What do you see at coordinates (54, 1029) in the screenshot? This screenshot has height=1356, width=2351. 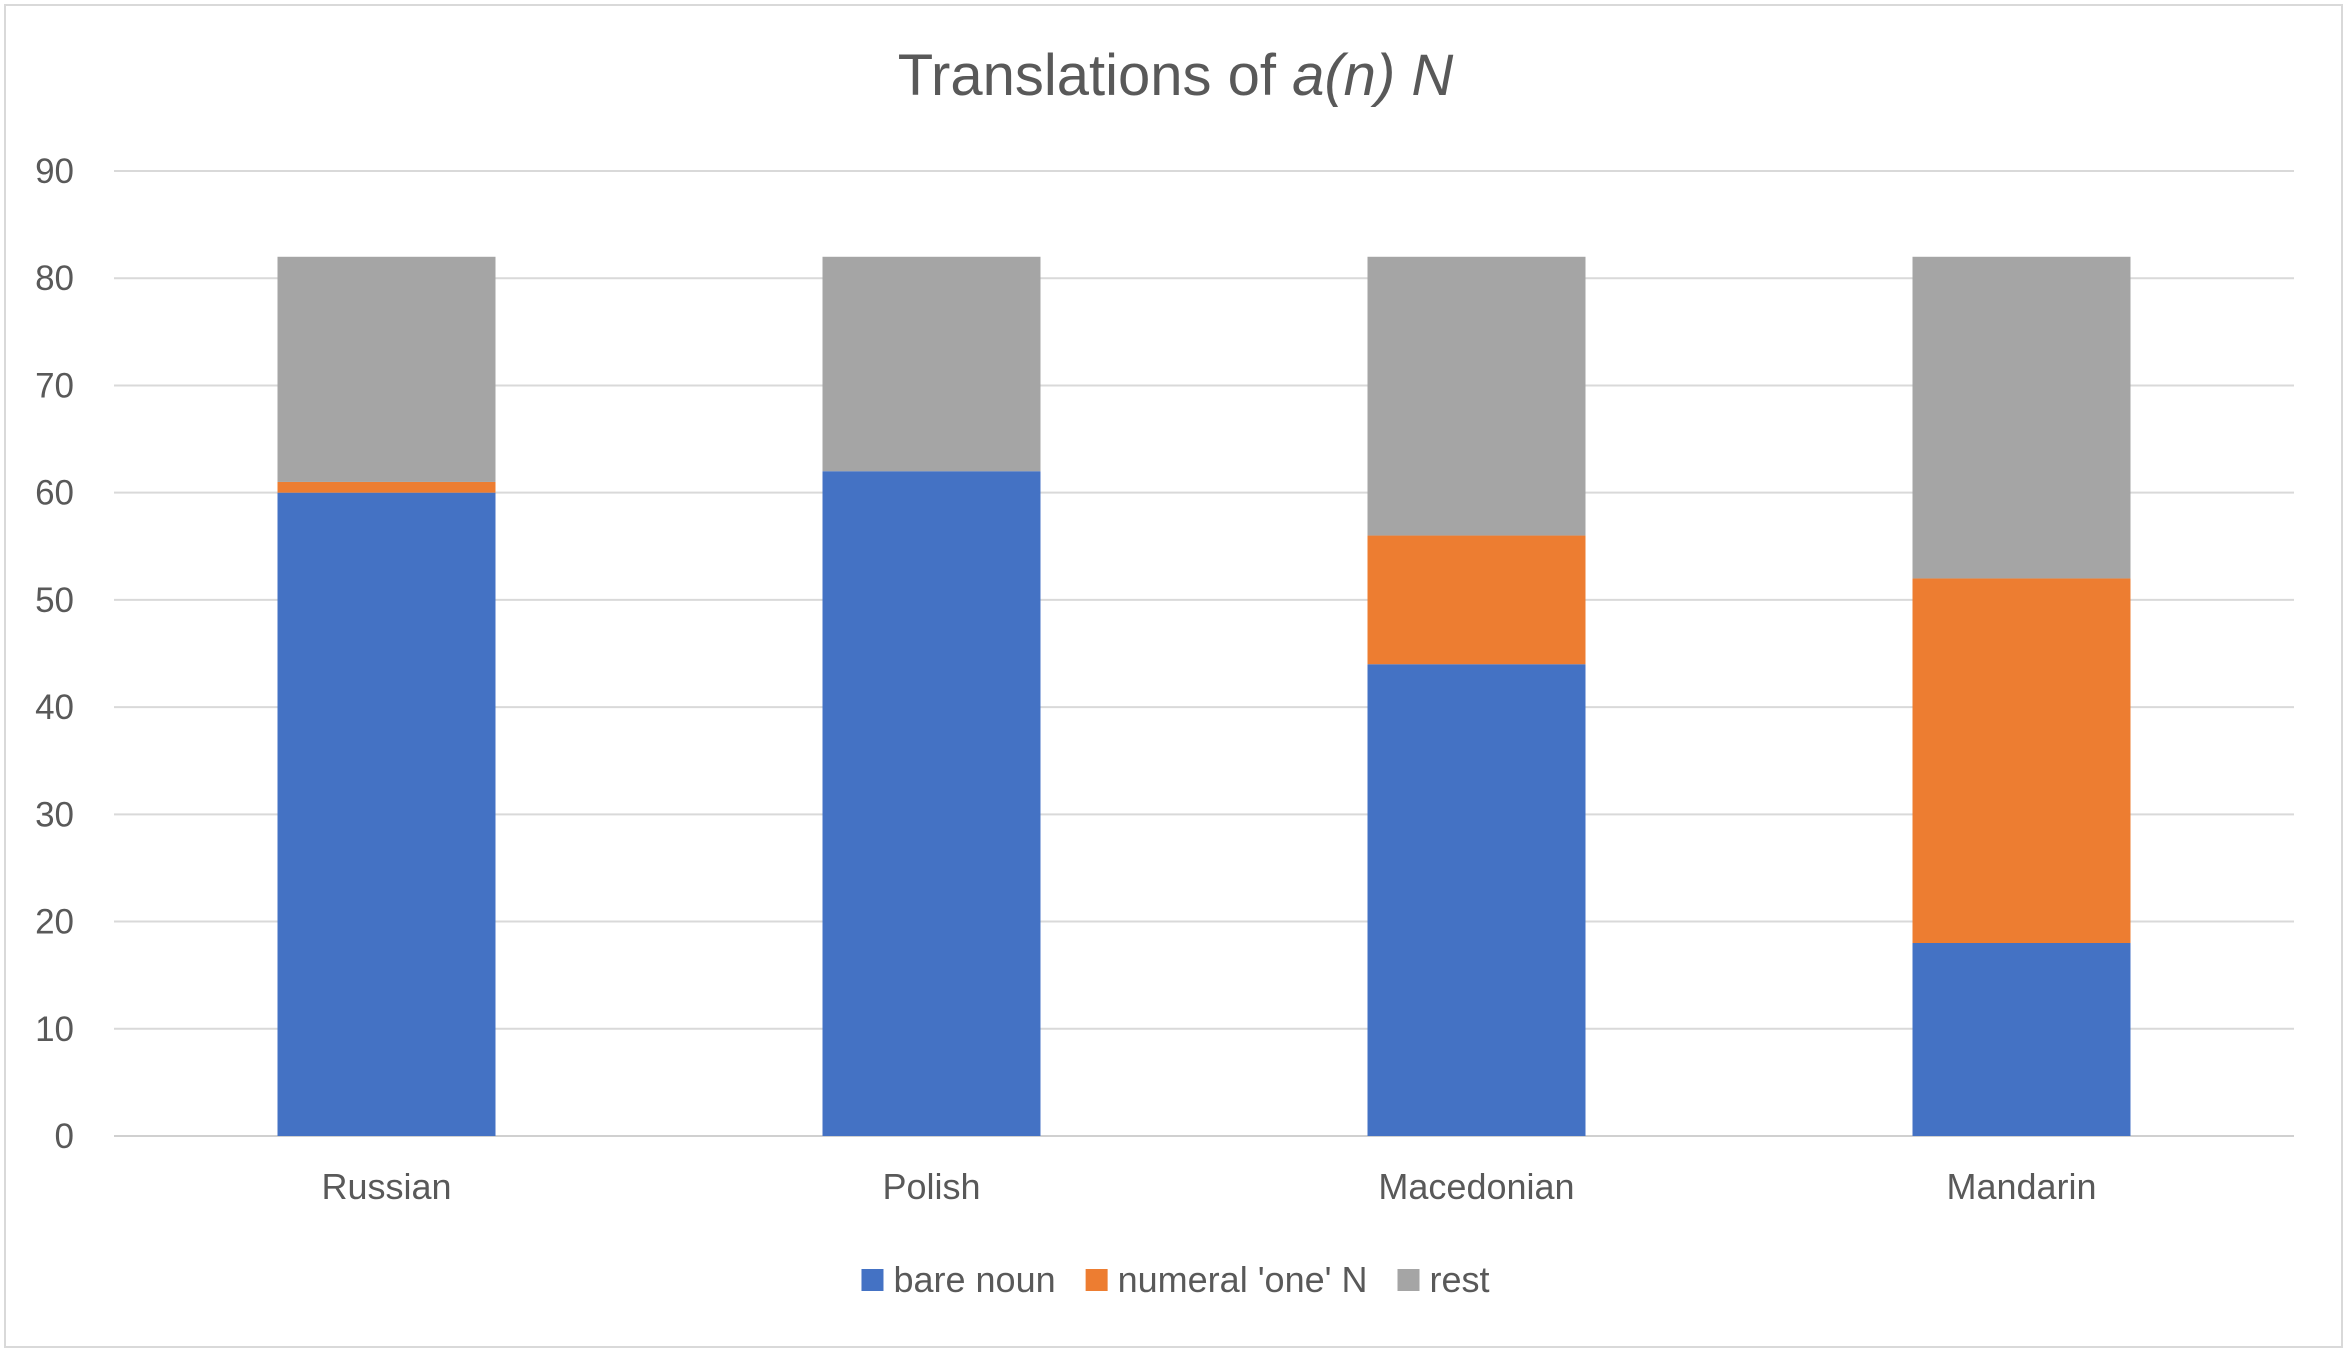 I see `y-tick-label: 10` at bounding box center [54, 1029].